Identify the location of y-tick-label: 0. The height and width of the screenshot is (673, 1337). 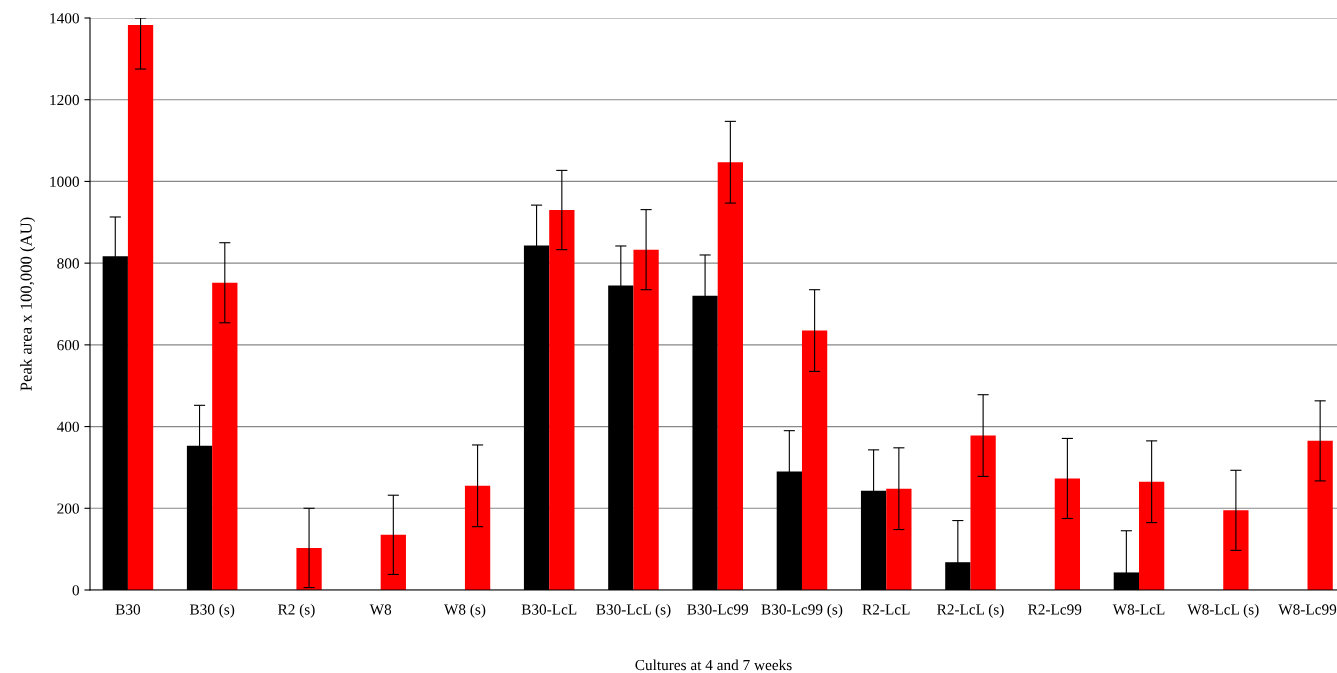
(75, 590).